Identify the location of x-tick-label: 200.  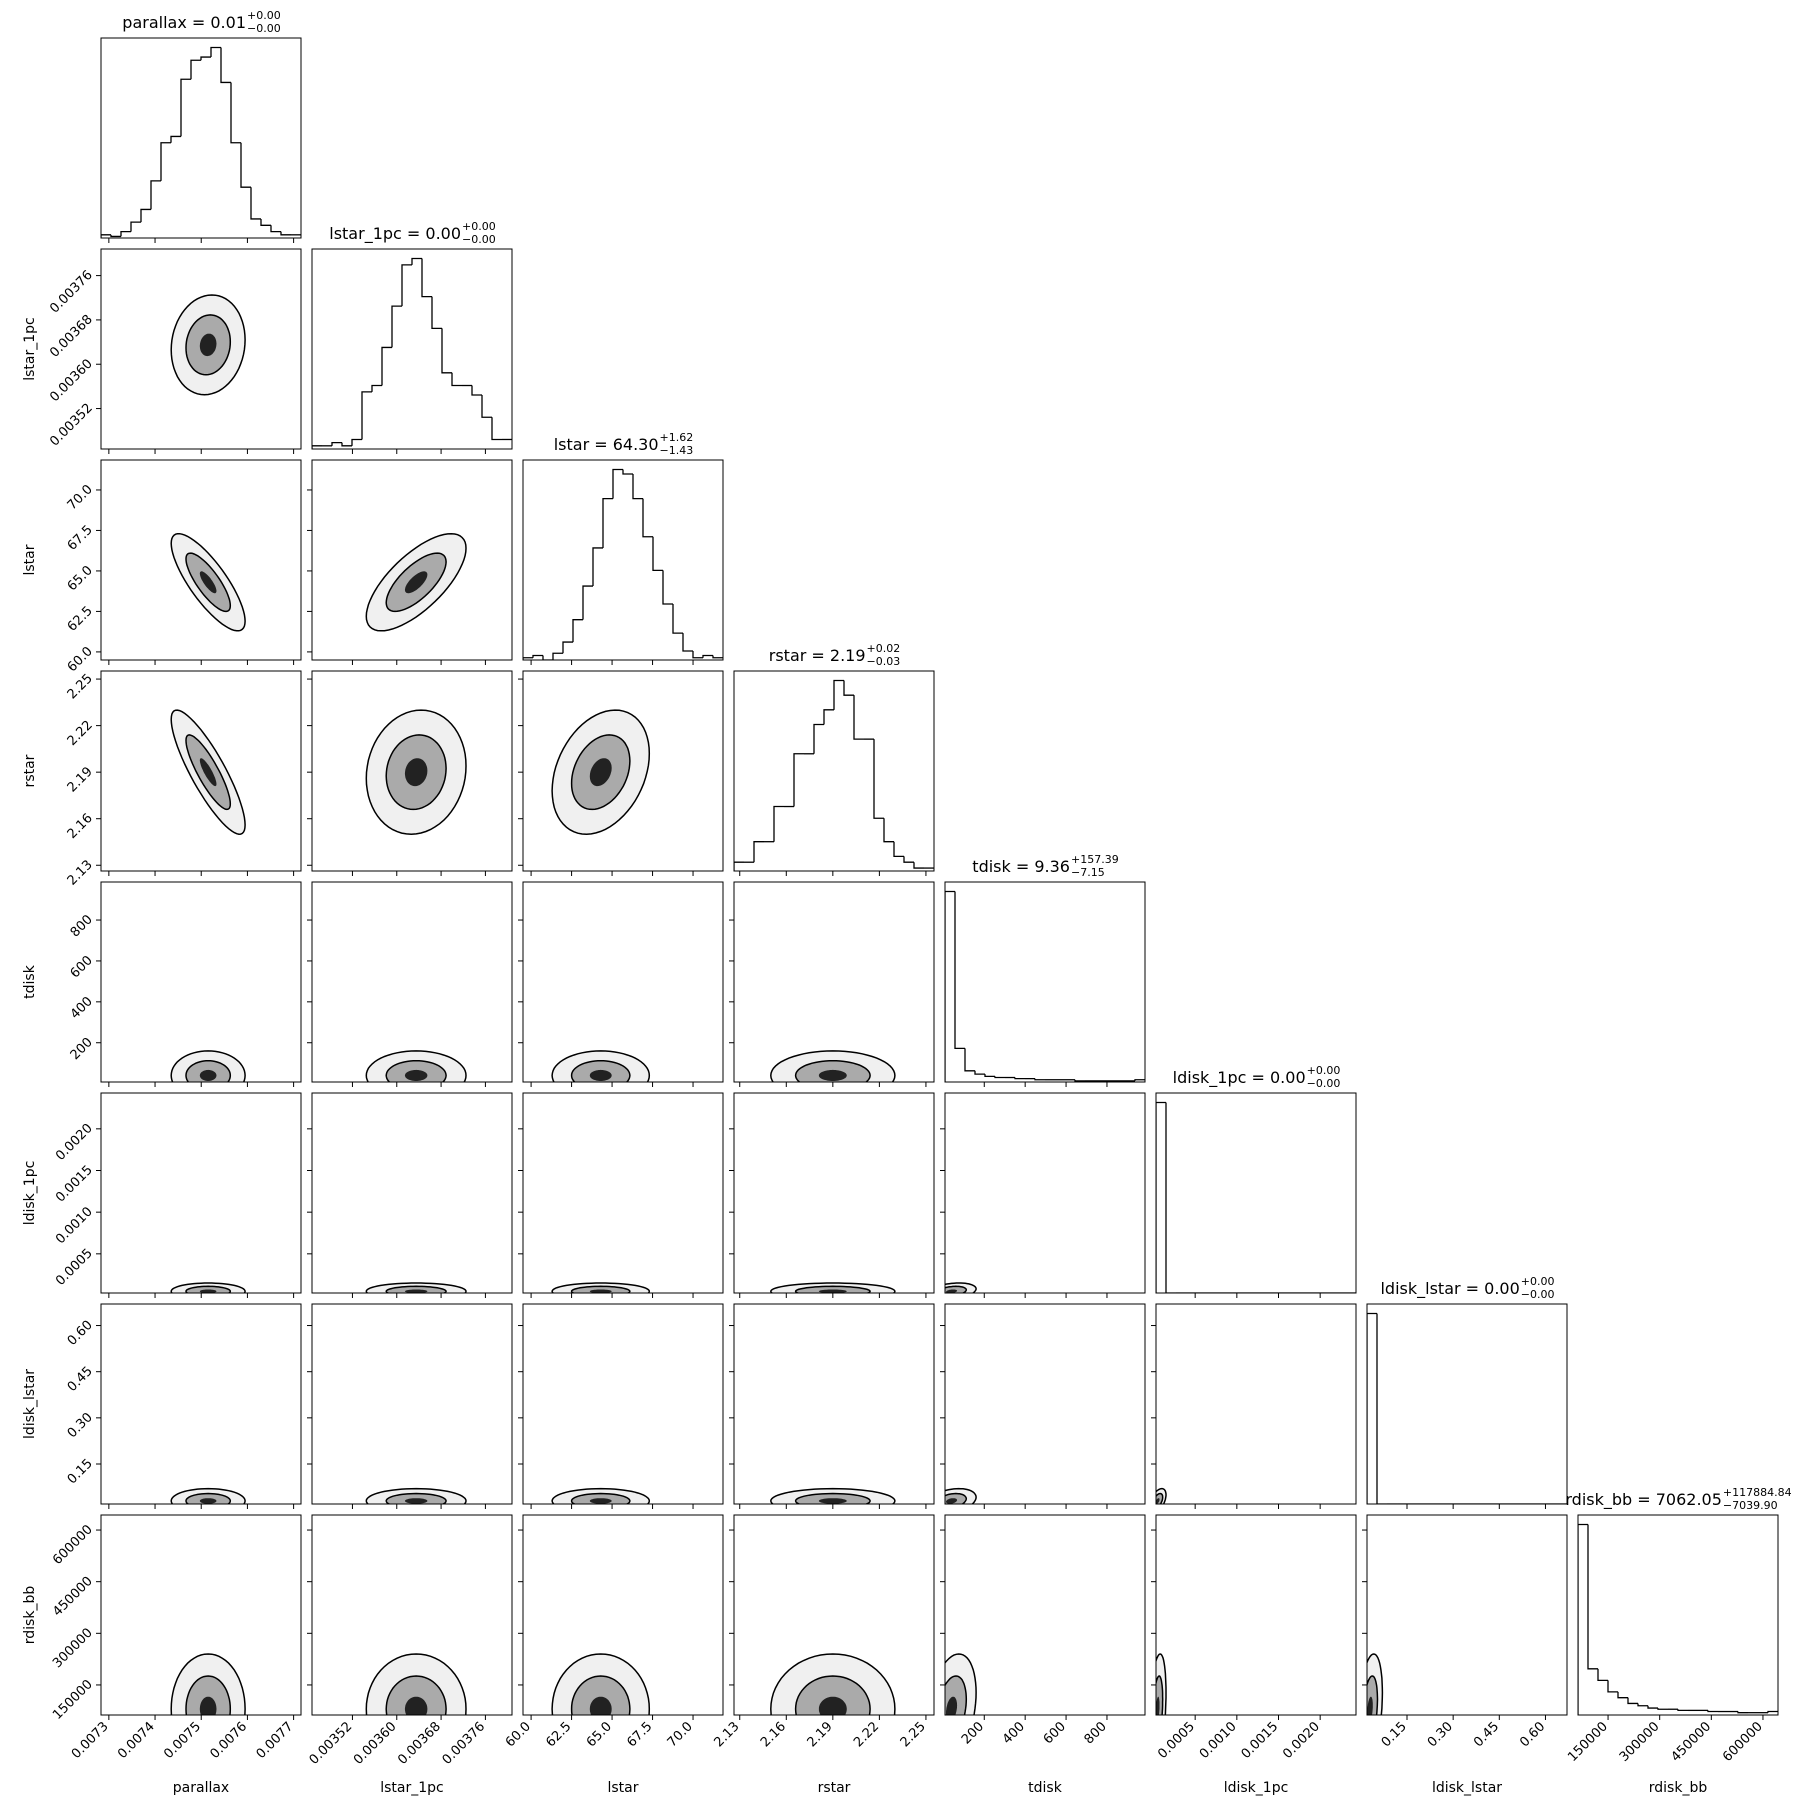
(973, 1733).